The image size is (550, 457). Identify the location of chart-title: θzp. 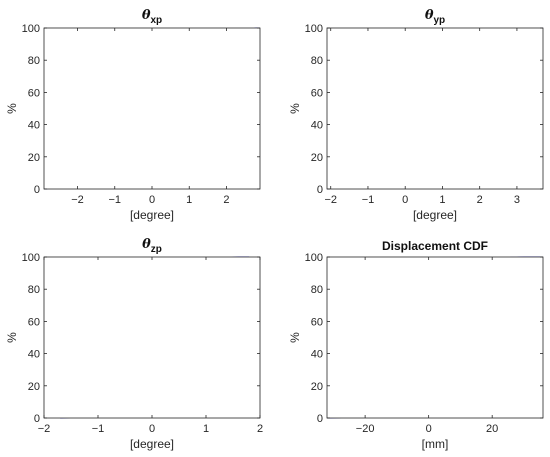
(152, 246).